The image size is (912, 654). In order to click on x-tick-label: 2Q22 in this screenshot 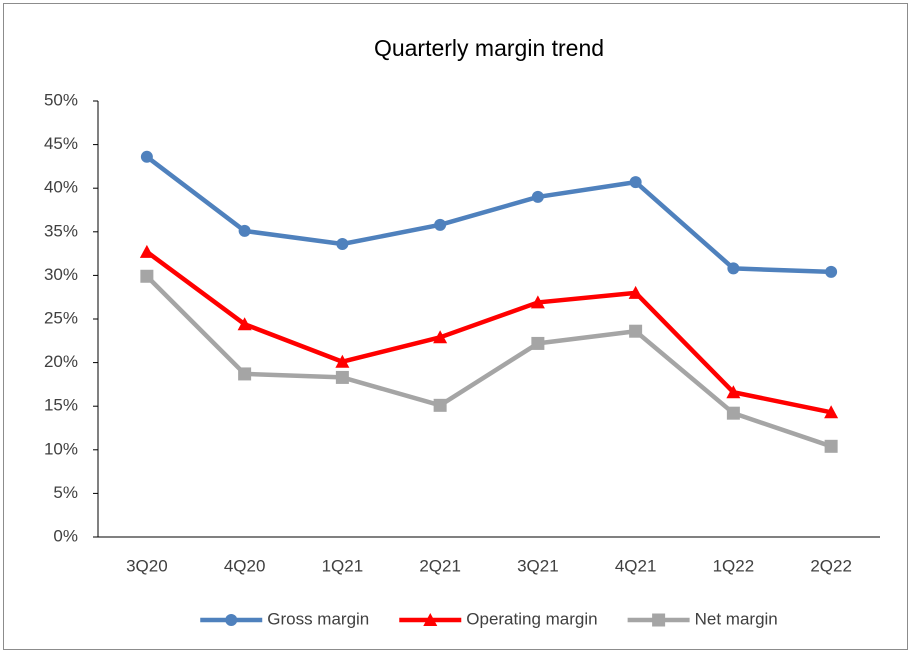, I will do `click(831, 565)`.